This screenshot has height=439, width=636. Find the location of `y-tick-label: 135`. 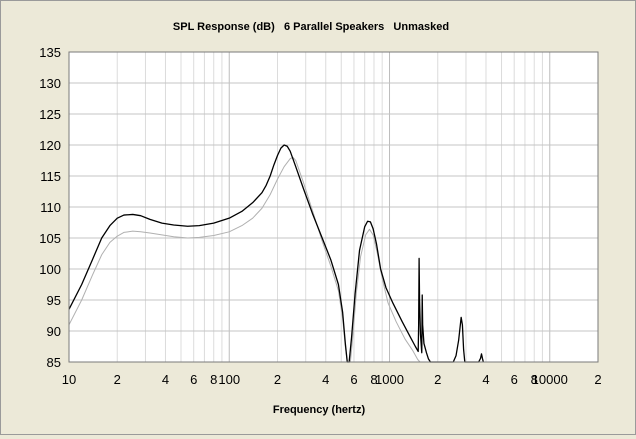

y-tick-label: 135 is located at coordinates (50, 52).